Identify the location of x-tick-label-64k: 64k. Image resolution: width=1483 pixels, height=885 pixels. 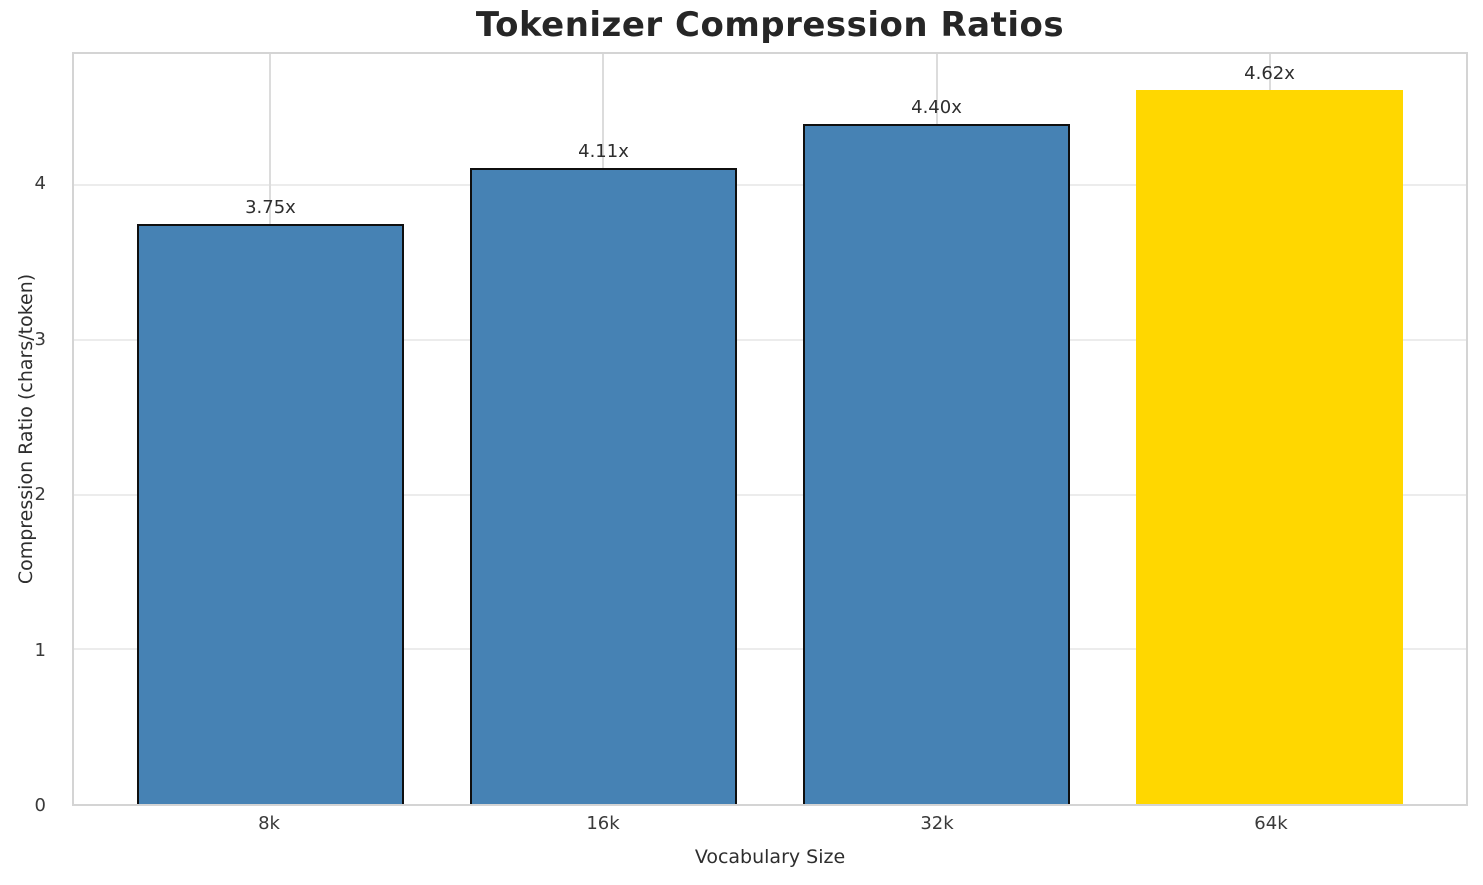
(1271, 823).